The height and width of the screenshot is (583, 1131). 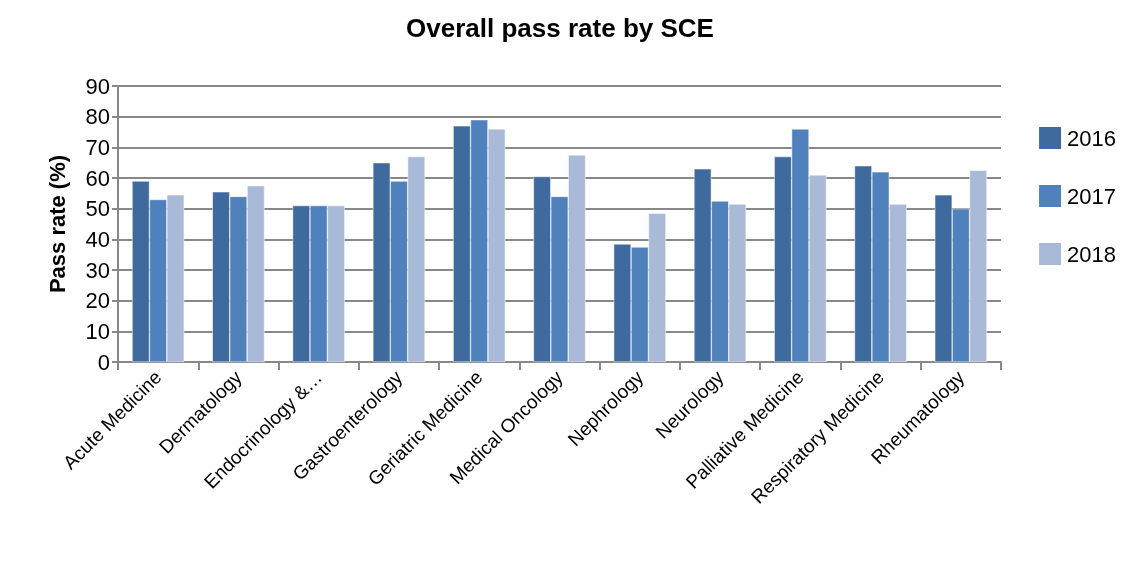 I want to click on y-tick-label: 50, so click(x=97, y=209).